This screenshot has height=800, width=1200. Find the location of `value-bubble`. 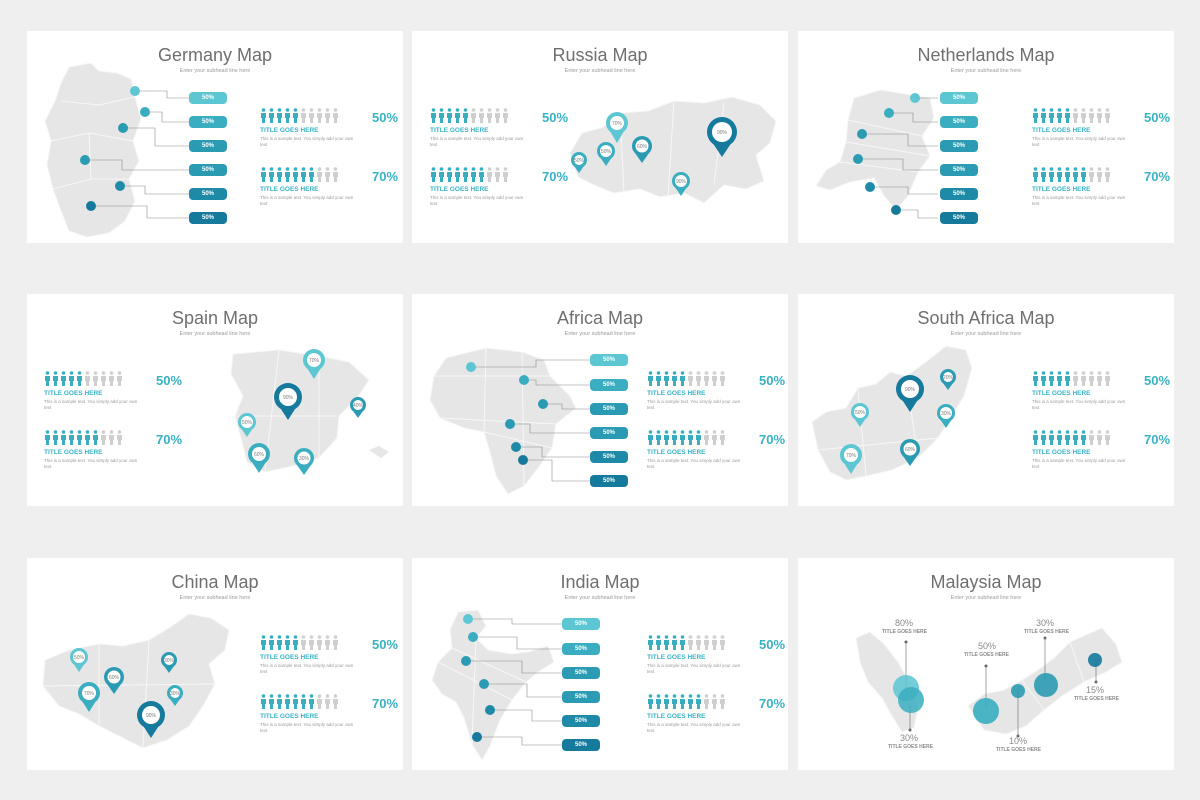

value-bubble is located at coordinates (1095, 660).